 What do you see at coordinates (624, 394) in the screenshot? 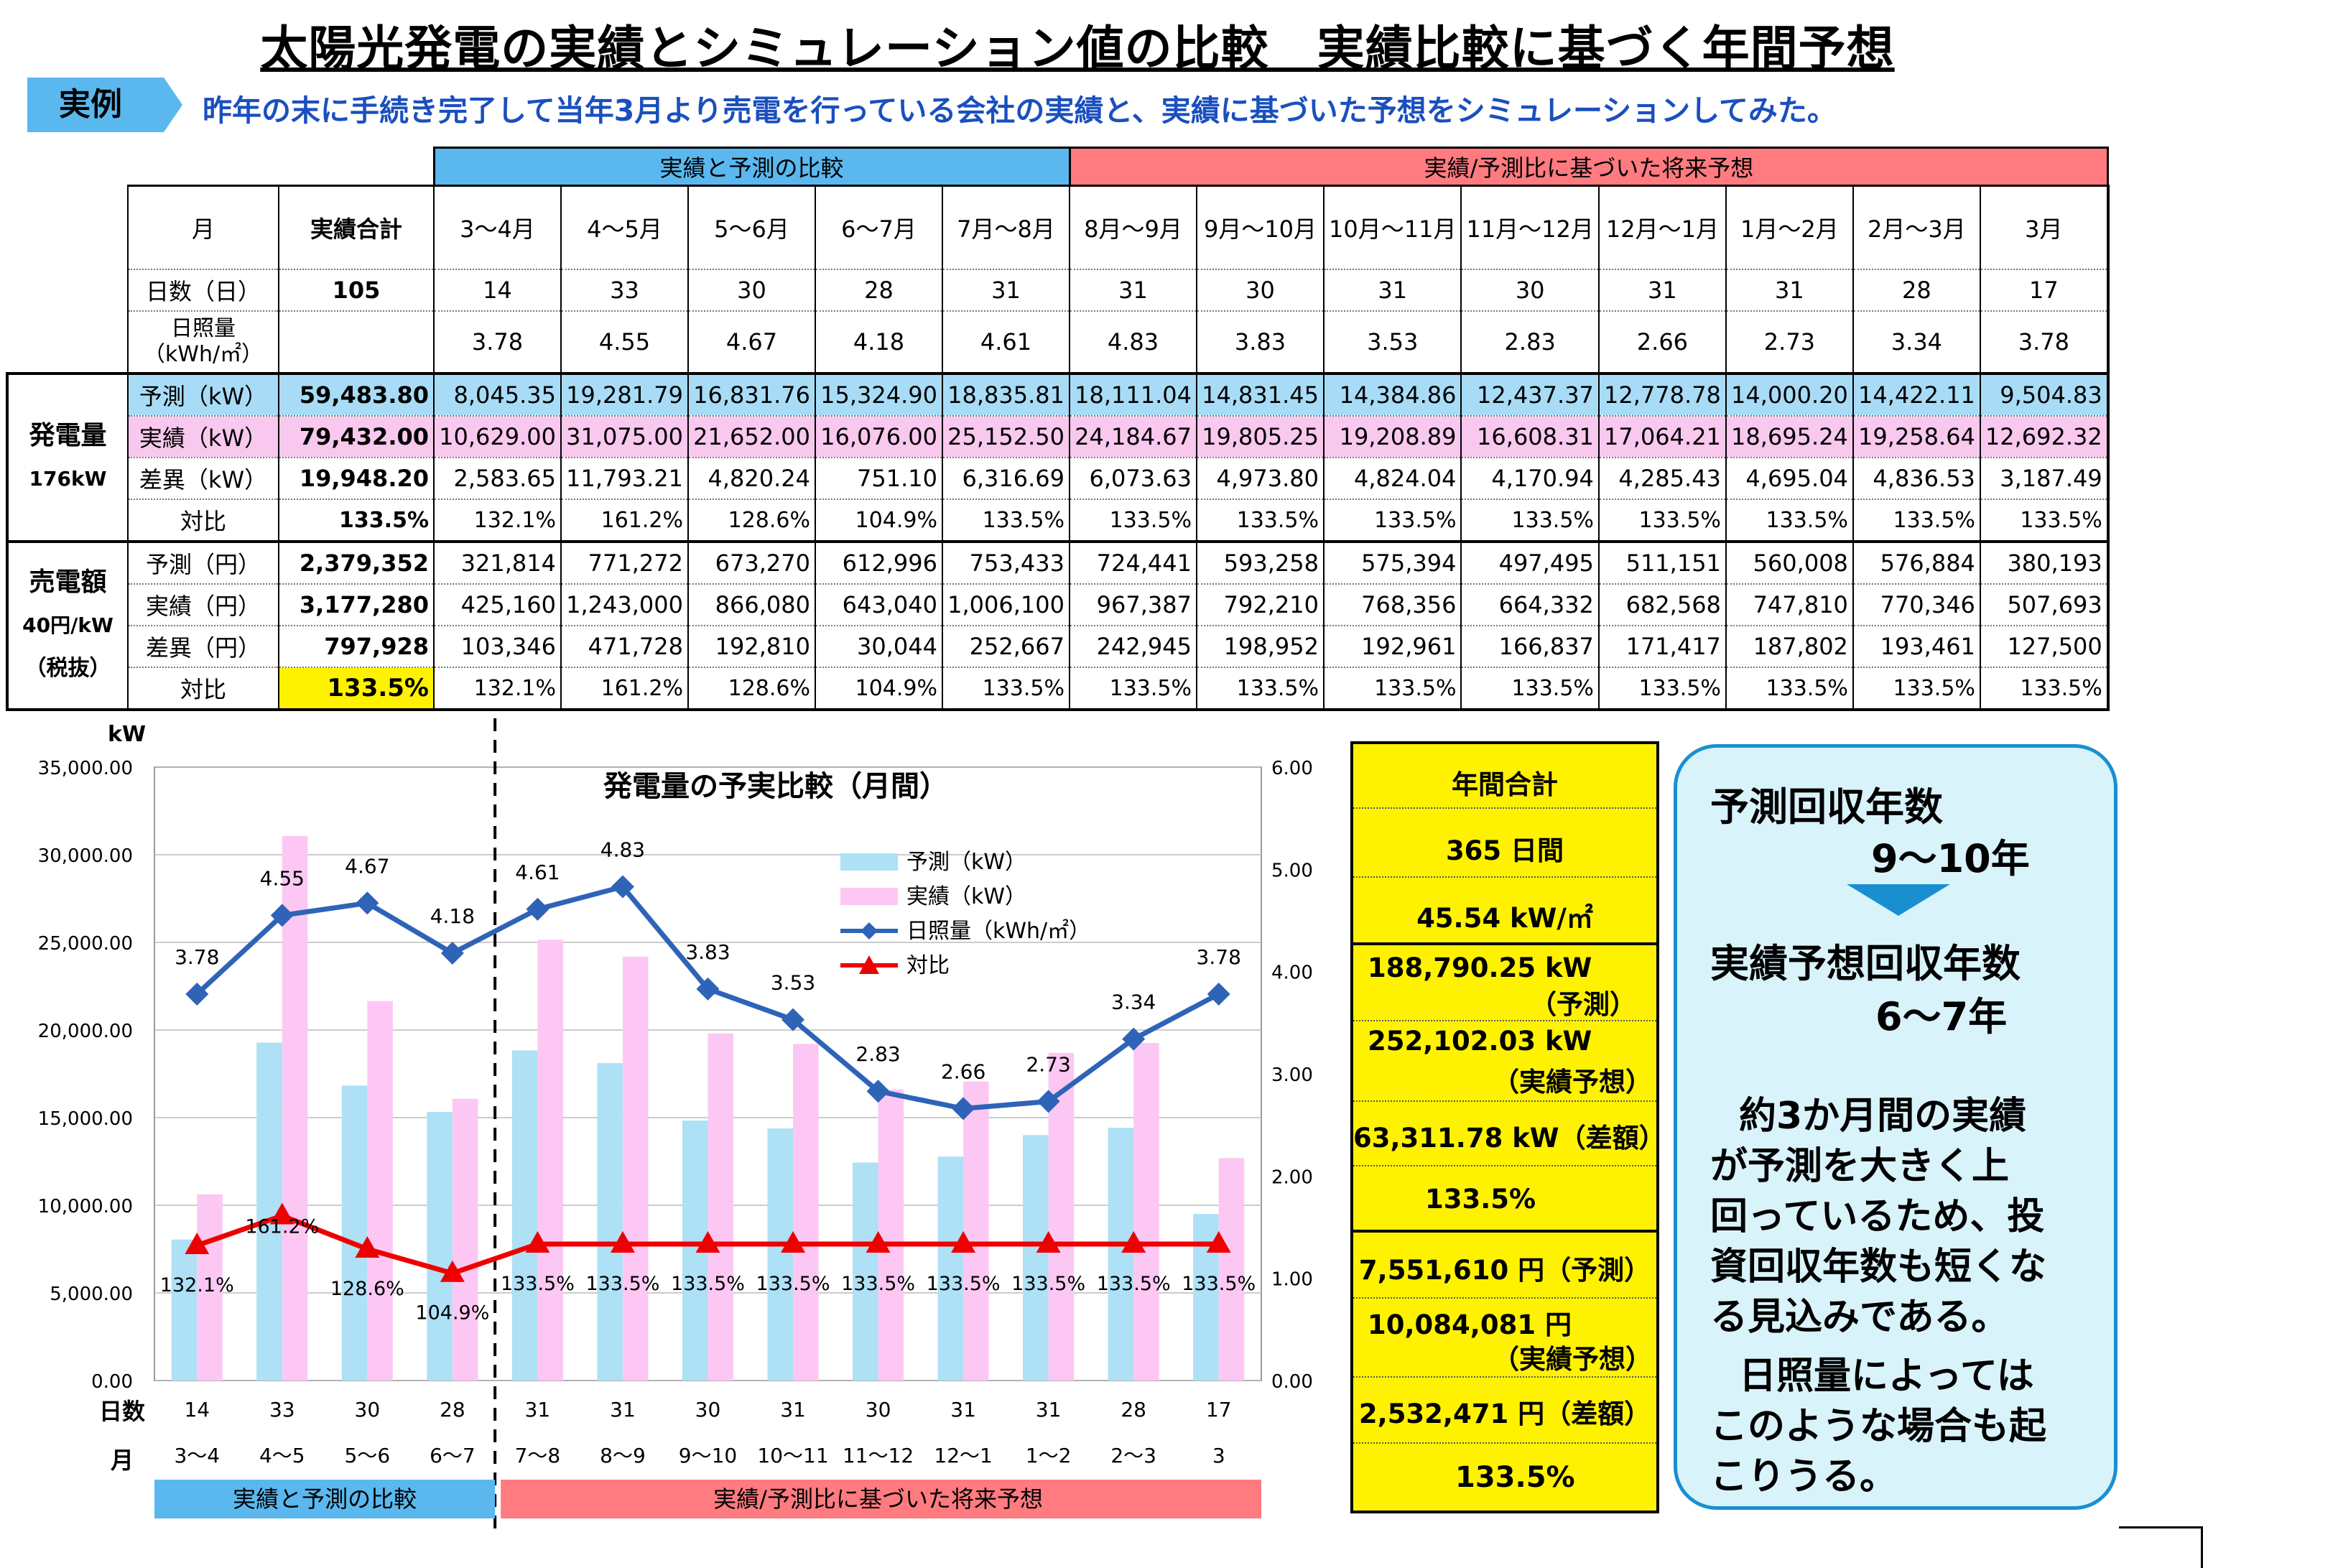
I see `data-cell: 19,281.79` at bounding box center [624, 394].